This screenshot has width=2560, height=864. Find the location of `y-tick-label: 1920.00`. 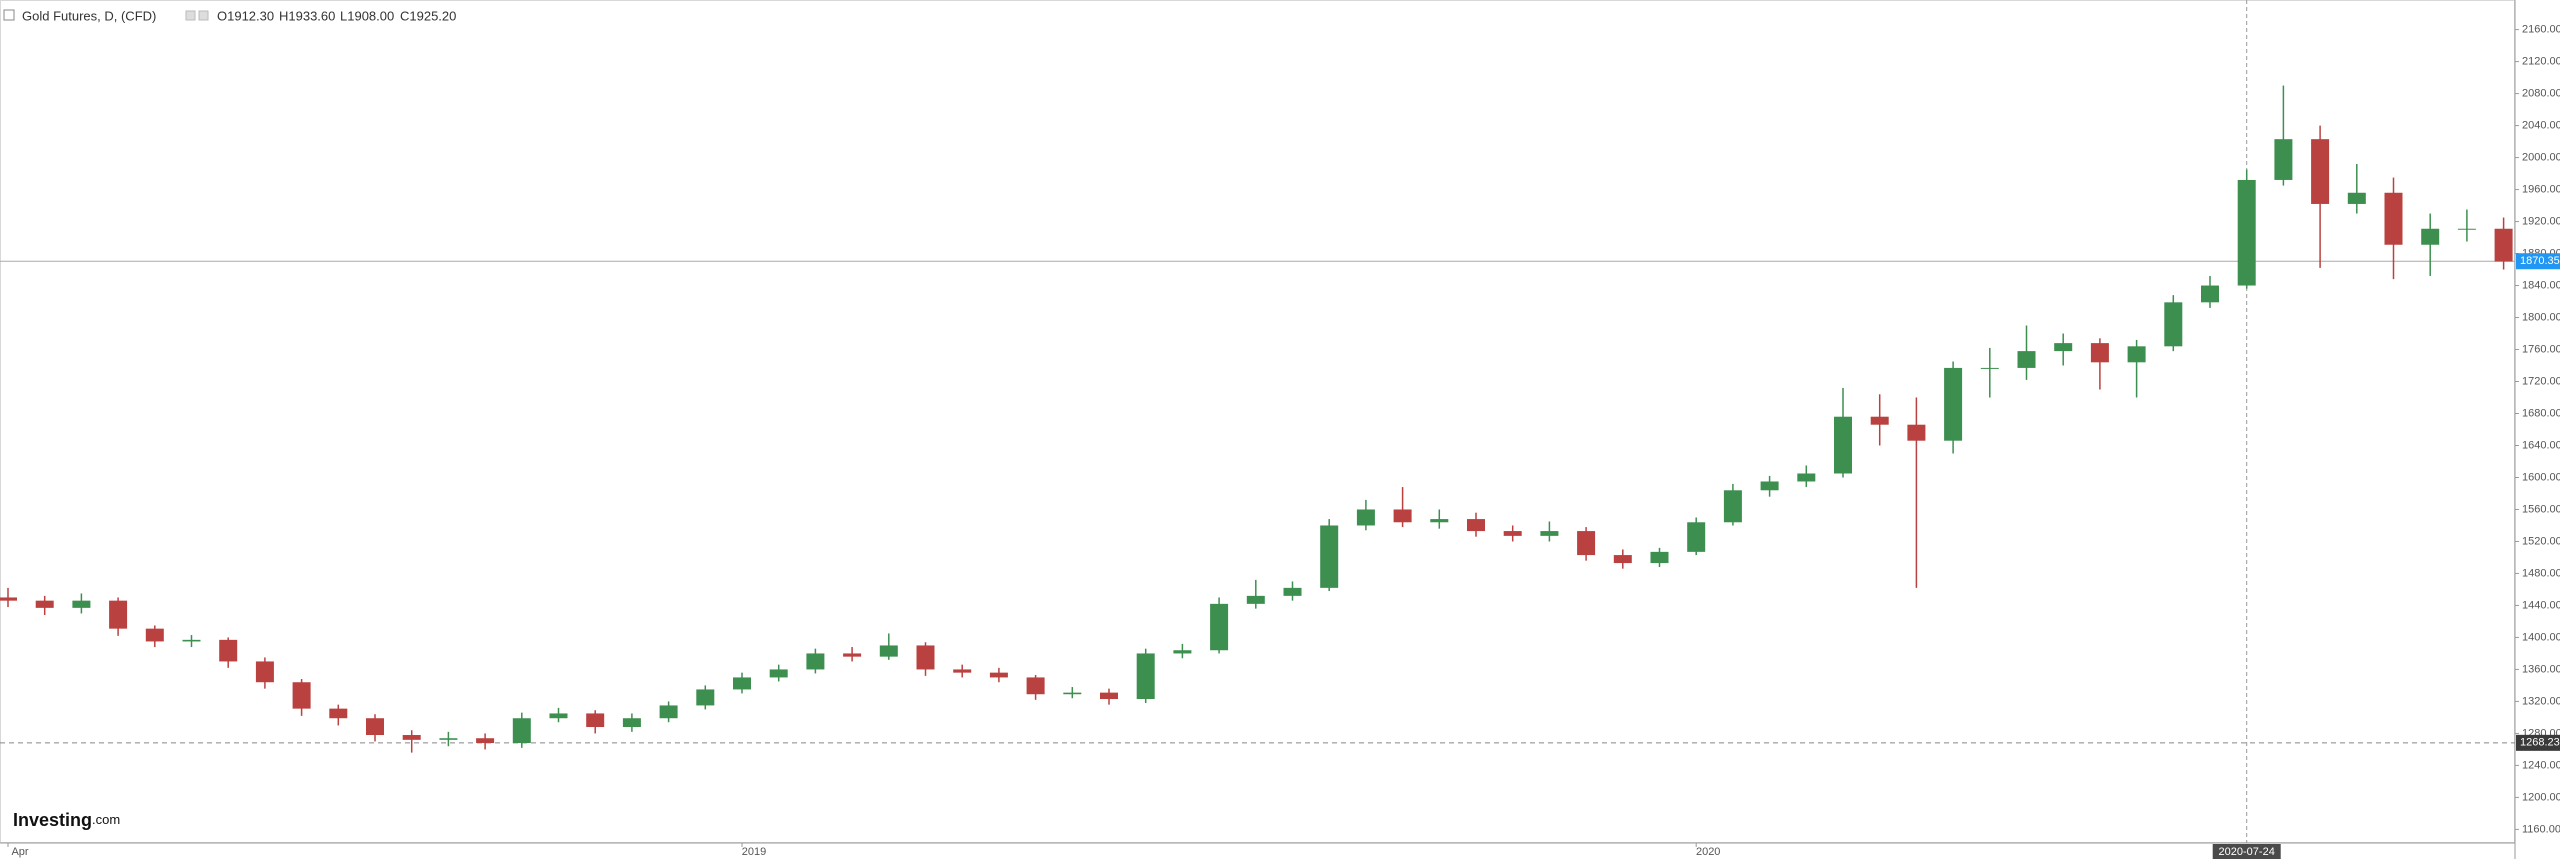

y-tick-label: 1920.00 is located at coordinates (2541, 221).